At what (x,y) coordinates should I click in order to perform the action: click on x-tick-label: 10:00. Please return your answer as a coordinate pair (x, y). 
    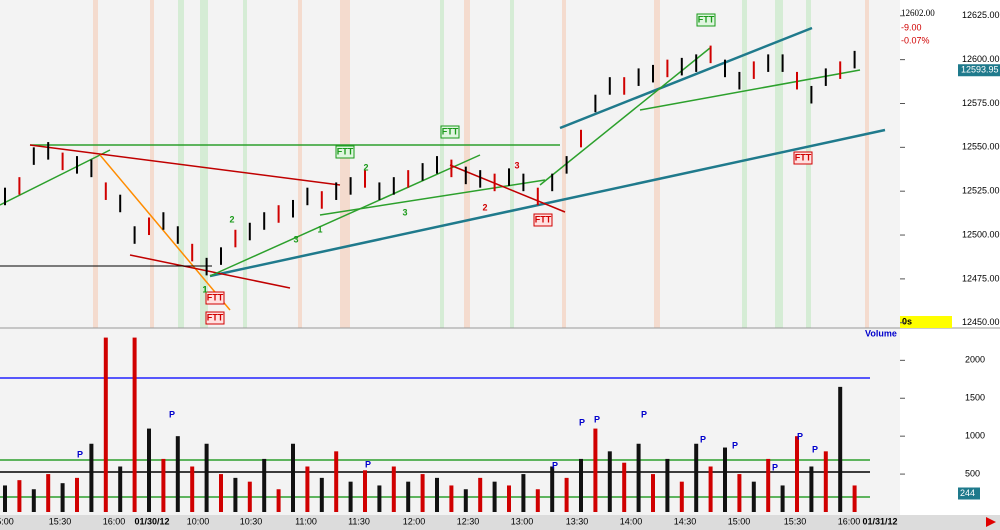
    Looking at the image, I should click on (198, 521).